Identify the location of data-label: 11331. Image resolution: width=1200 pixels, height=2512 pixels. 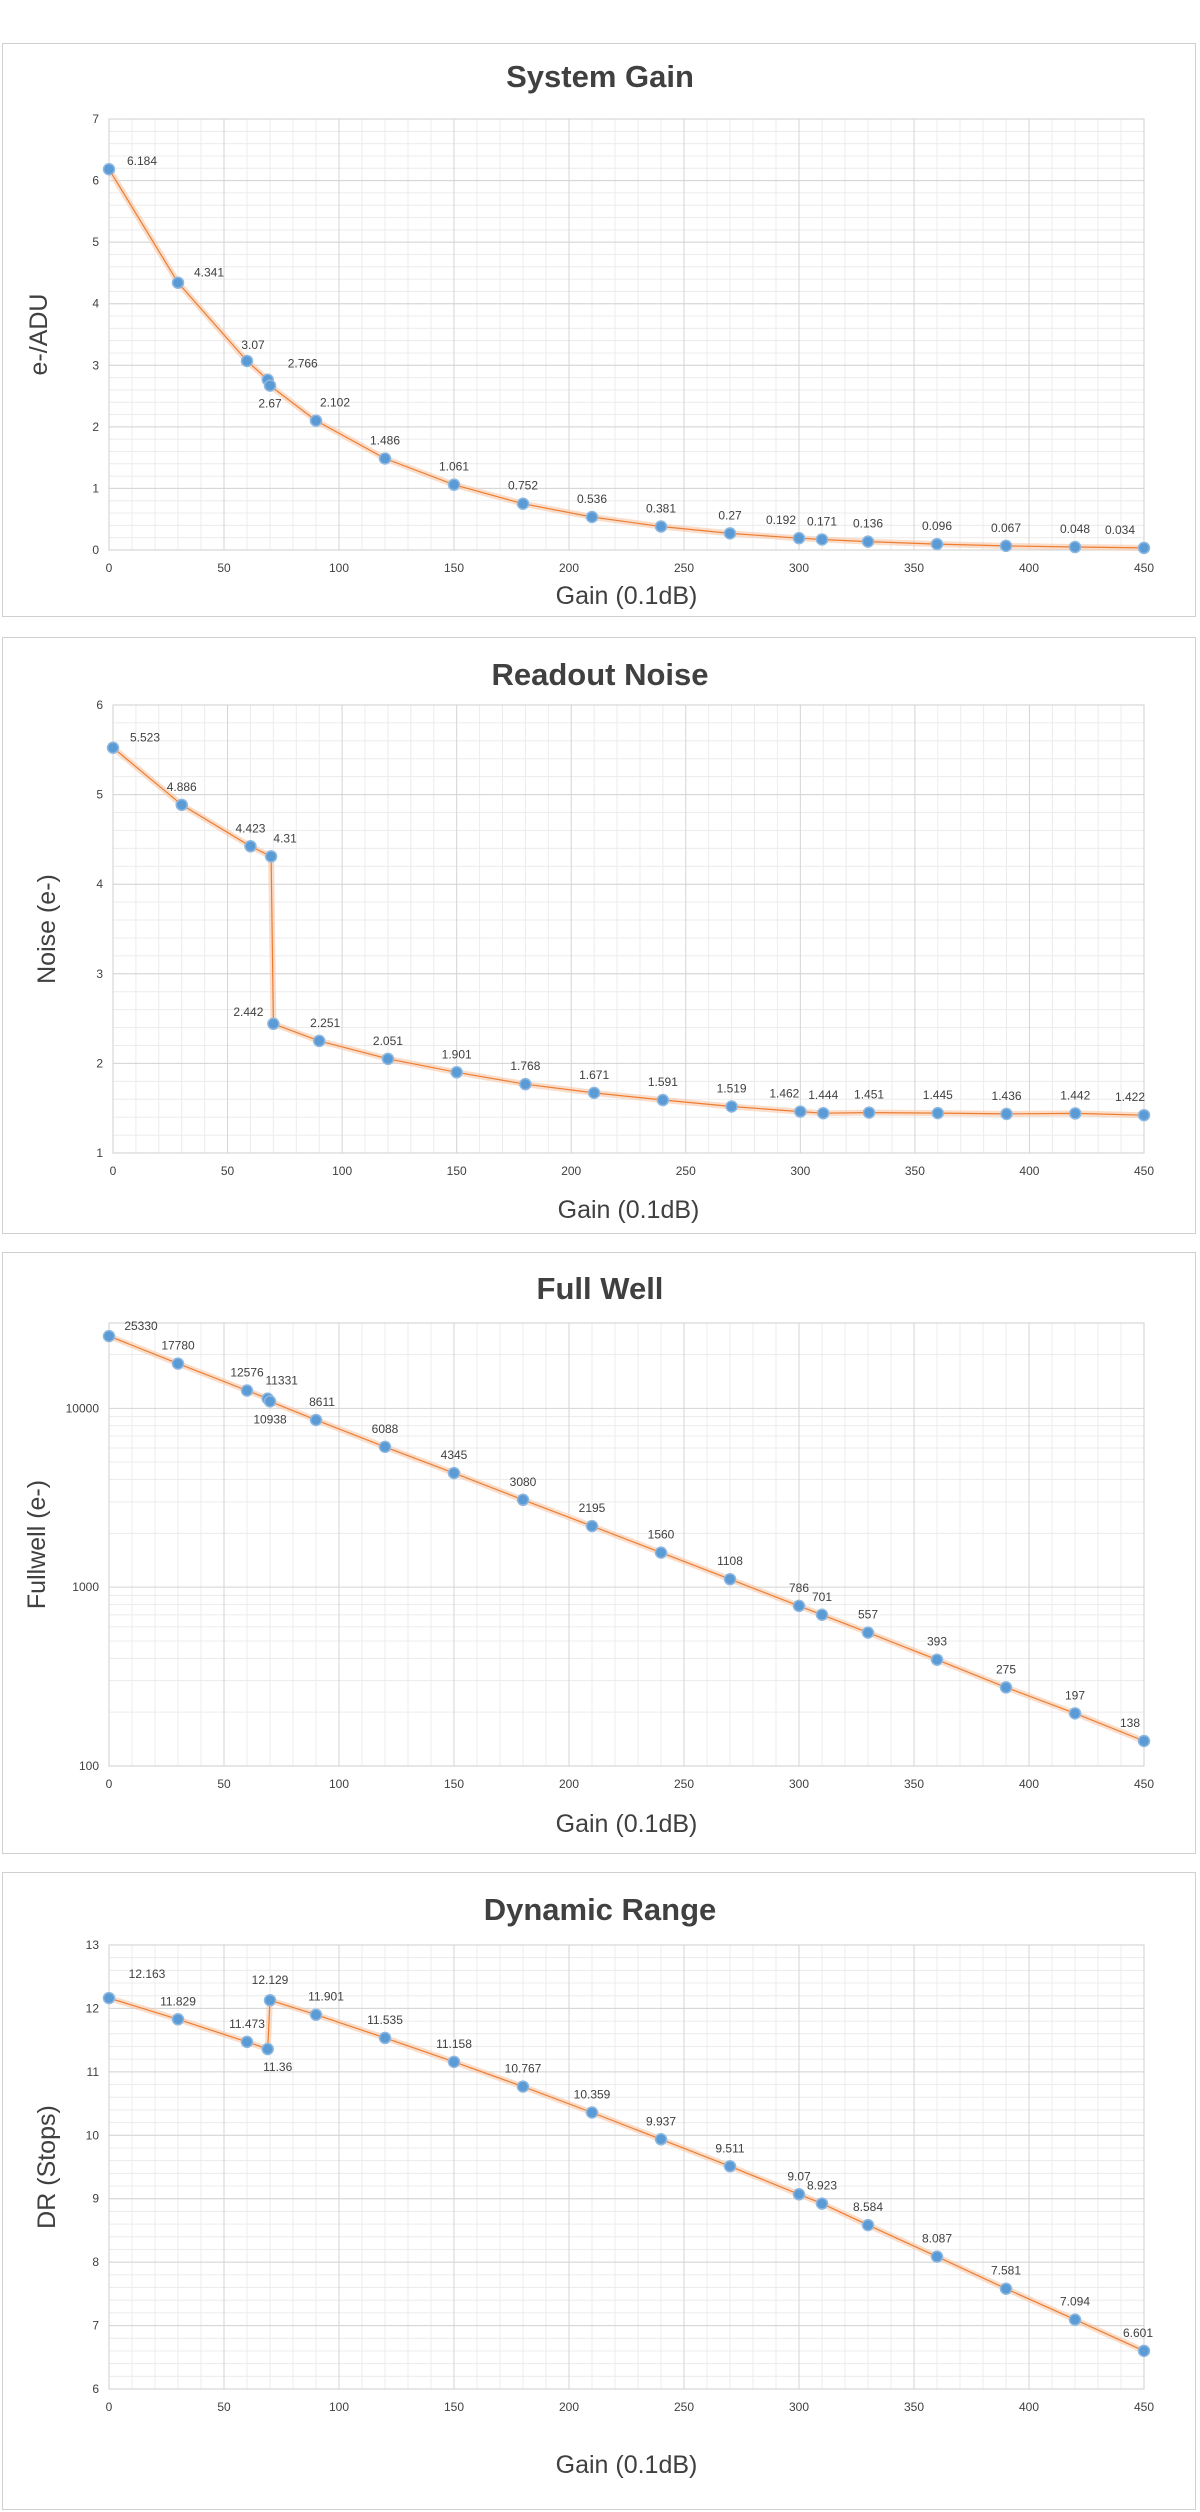
(281, 1381).